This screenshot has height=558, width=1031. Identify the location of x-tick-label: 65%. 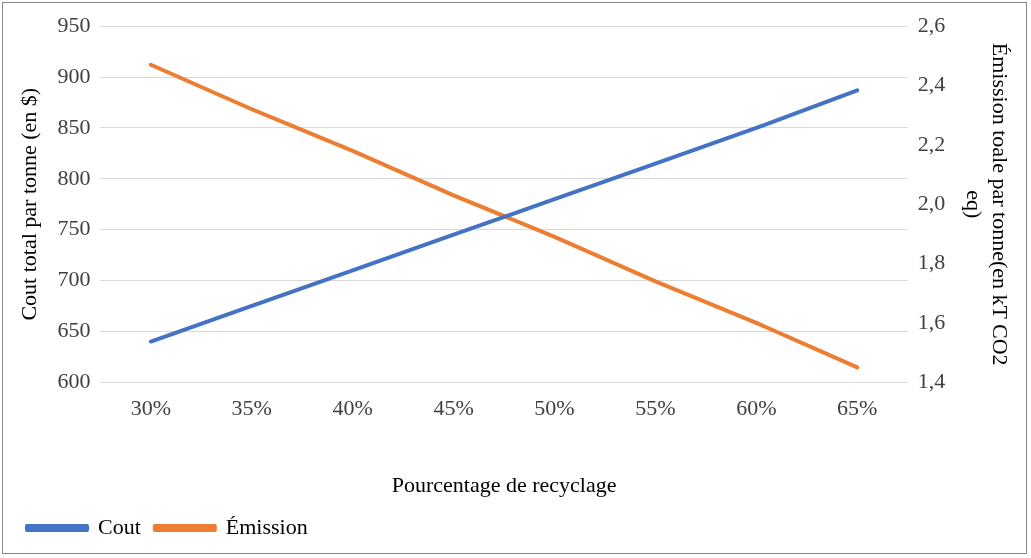
(857, 408).